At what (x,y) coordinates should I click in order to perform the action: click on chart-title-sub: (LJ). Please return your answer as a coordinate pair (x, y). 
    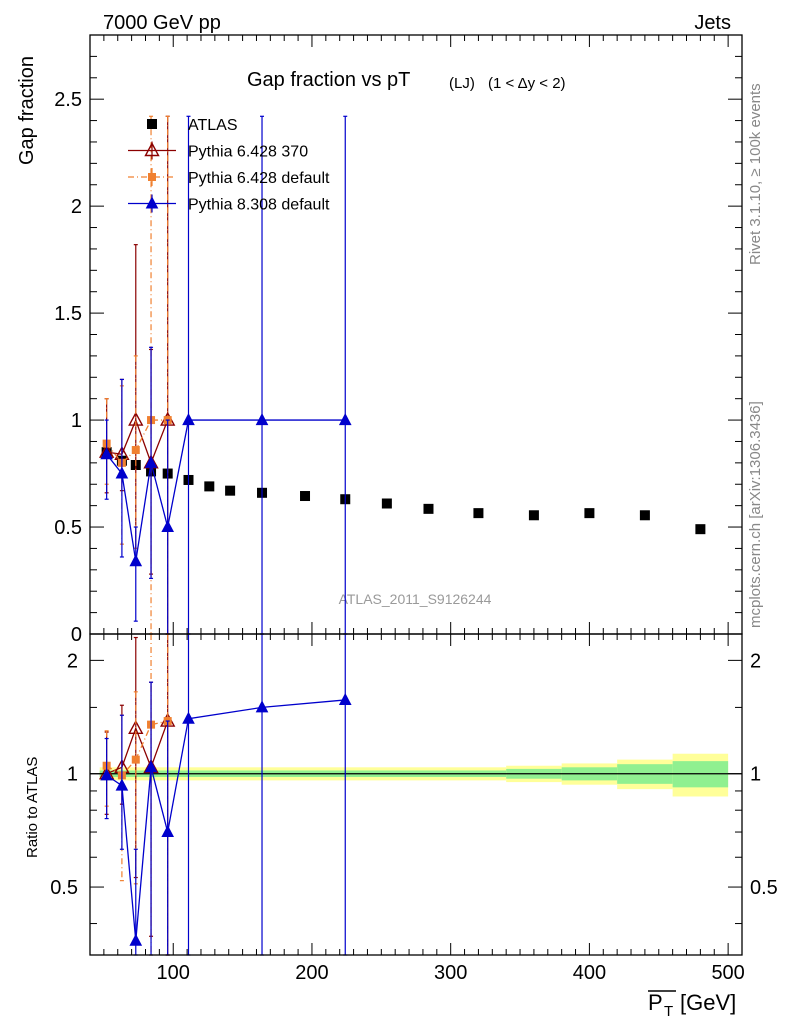
    Looking at the image, I should click on (462, 83).